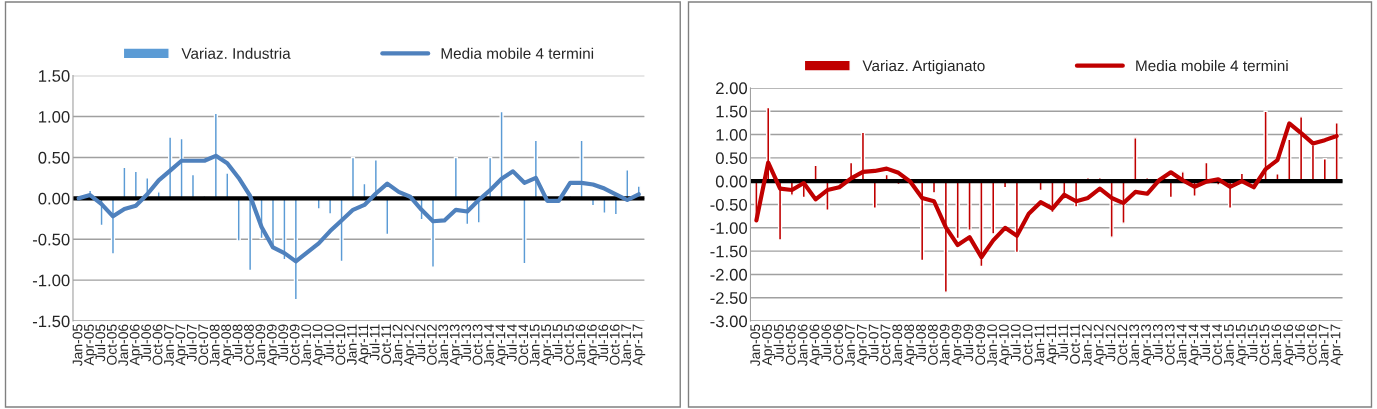  What do you see at coordinates (755, 345) in the screenshot?
I see `x-tick-label: Jan-05` at bounding box center [755, 345].